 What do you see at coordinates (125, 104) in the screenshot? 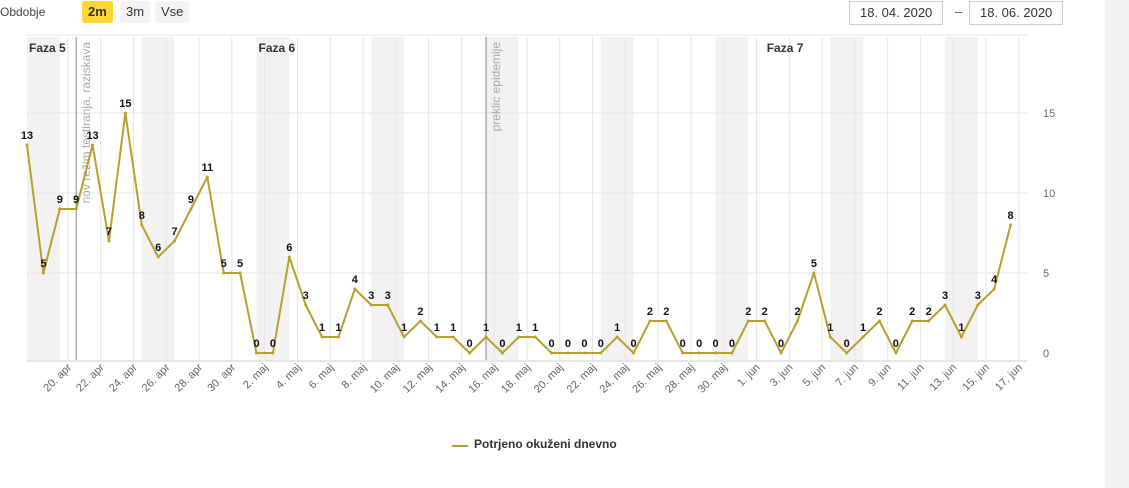
I see `data-label: 15` at bounding box center [125, 104].